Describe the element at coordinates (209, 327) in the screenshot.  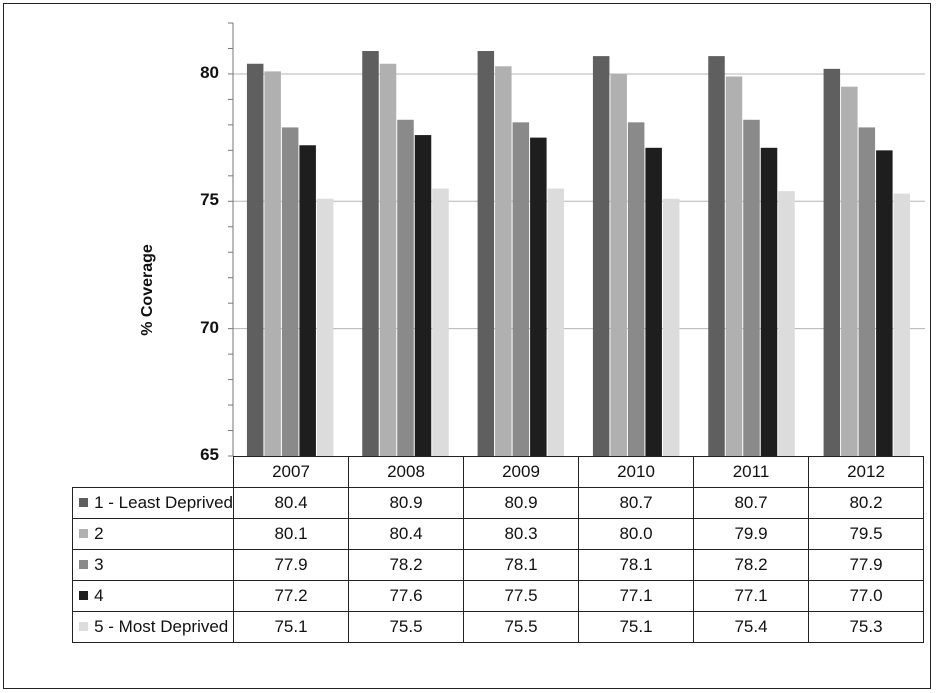
I see `y-tick-label: 70` at that location.